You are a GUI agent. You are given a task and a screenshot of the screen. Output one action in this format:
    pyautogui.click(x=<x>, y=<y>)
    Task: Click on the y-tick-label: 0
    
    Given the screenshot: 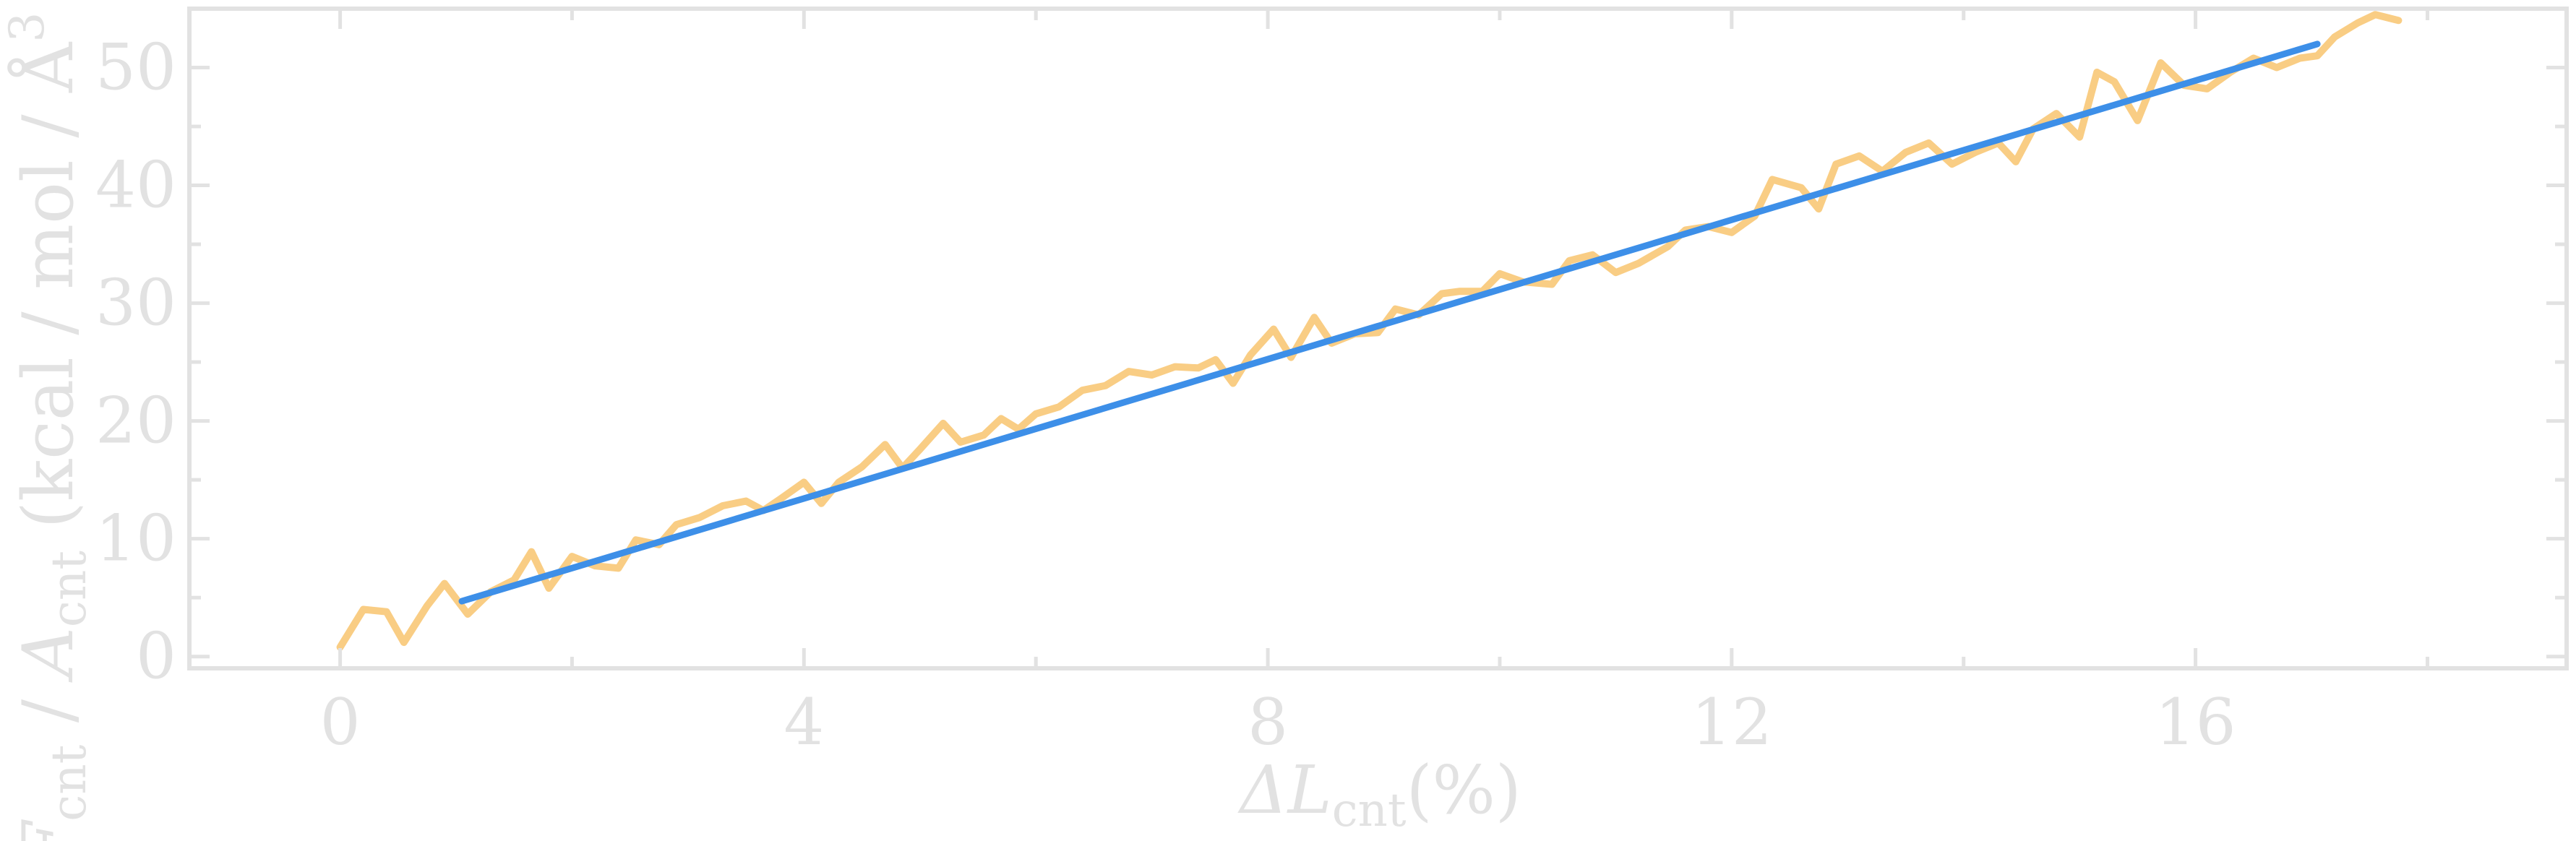 What is the action you would take?
    pyautogui.click(x=156, y=656)
    